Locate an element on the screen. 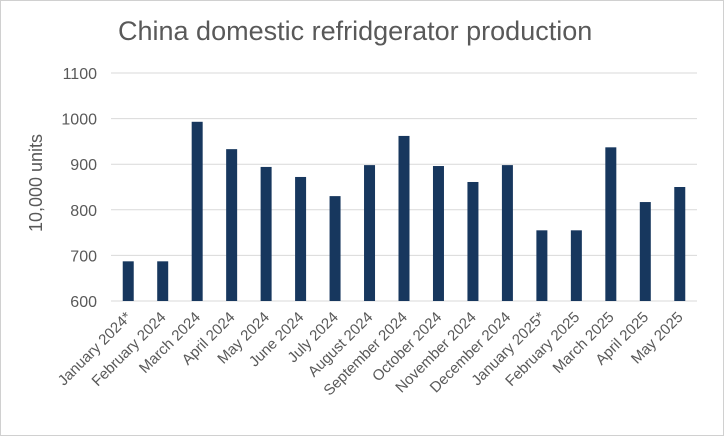  y-tick-label: 900 is located at coordinates (83, 165).